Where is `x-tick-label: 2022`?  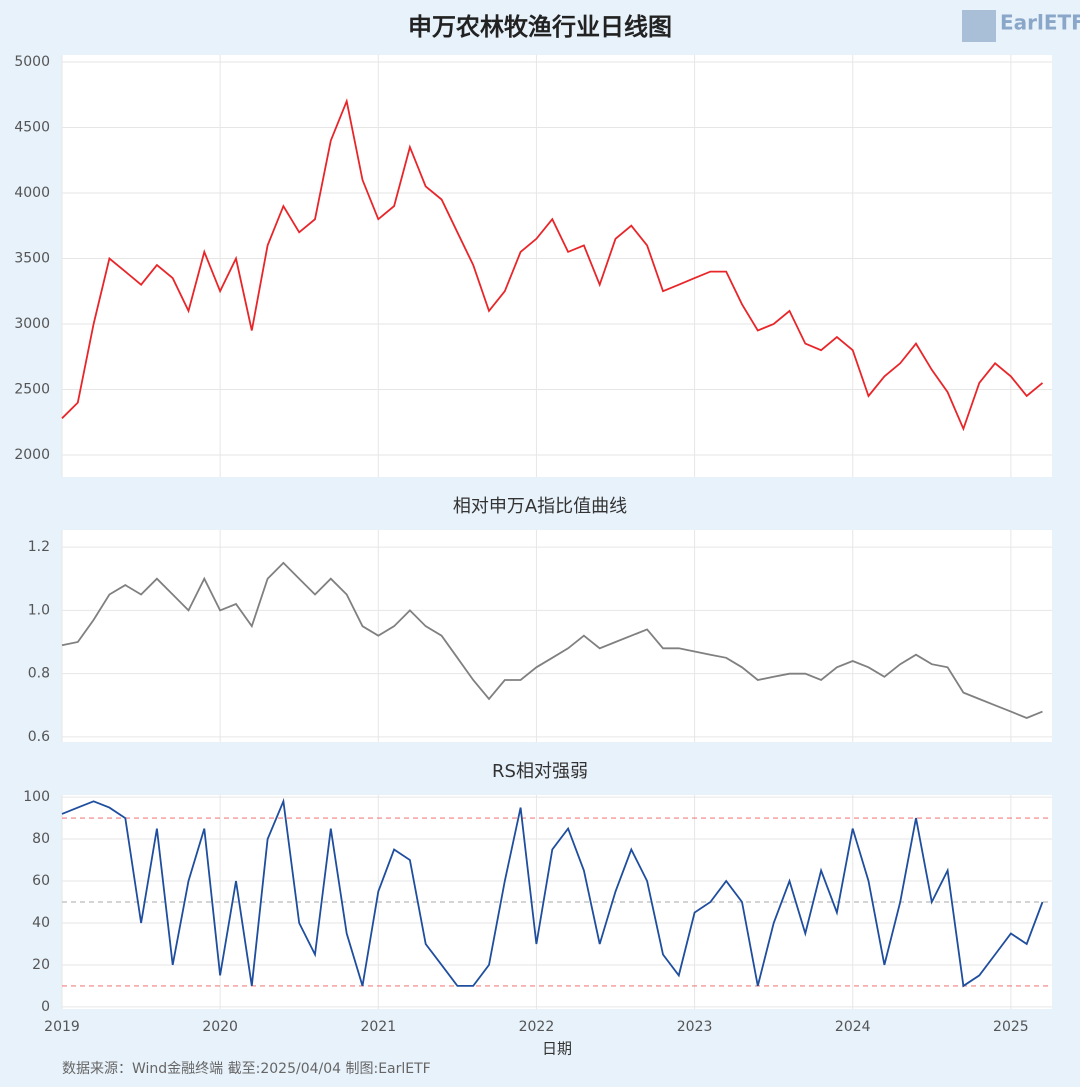
x-tick-label: 2022 is located at coordinates (537, 1027).